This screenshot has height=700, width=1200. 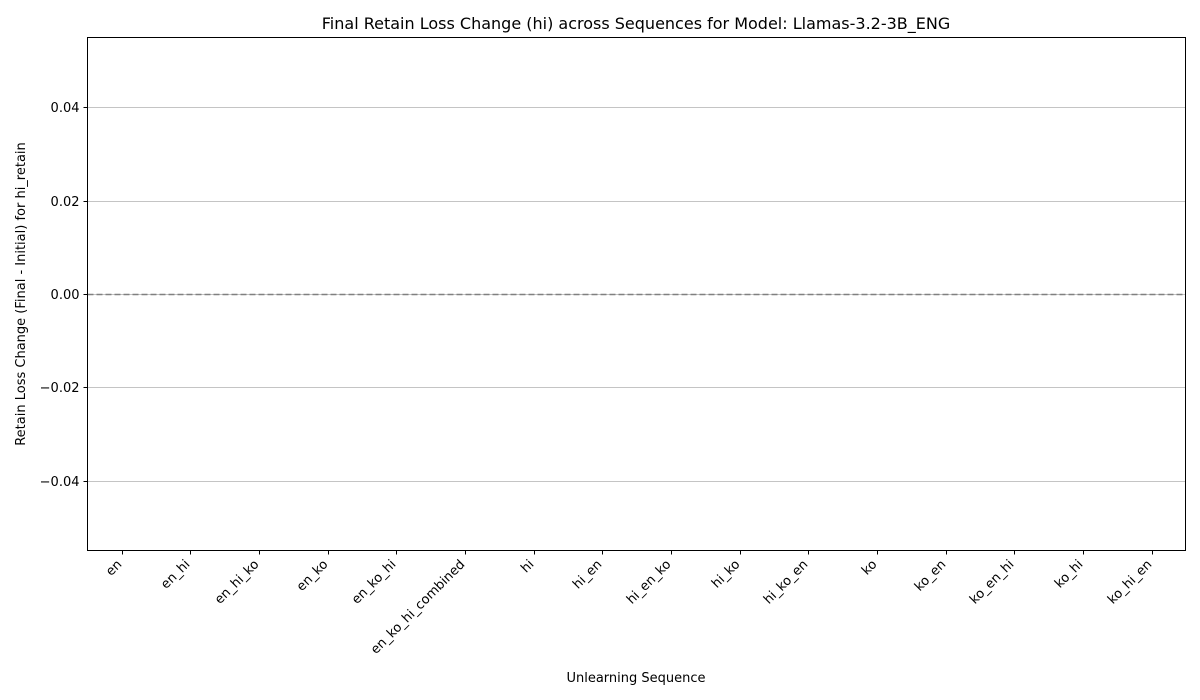 I want to click on x-tick-label: ko_en, so click(x=930, y=575).